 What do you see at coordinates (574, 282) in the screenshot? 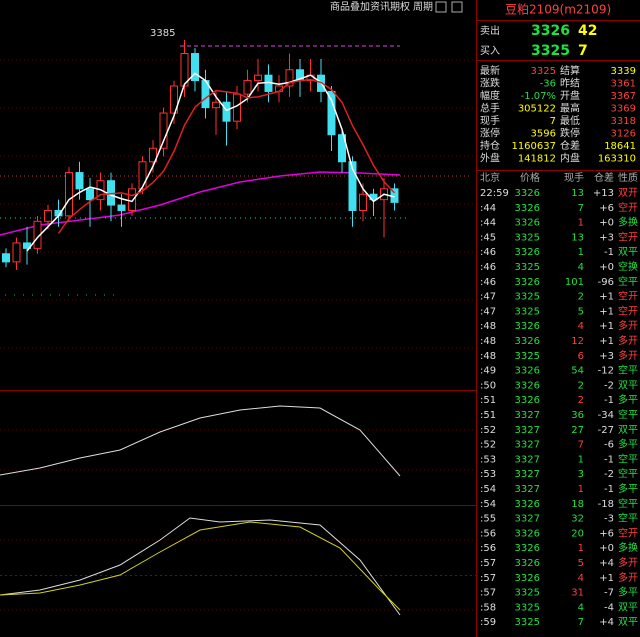
I see `tick-cell: 101` at bounding box center [574, 282].